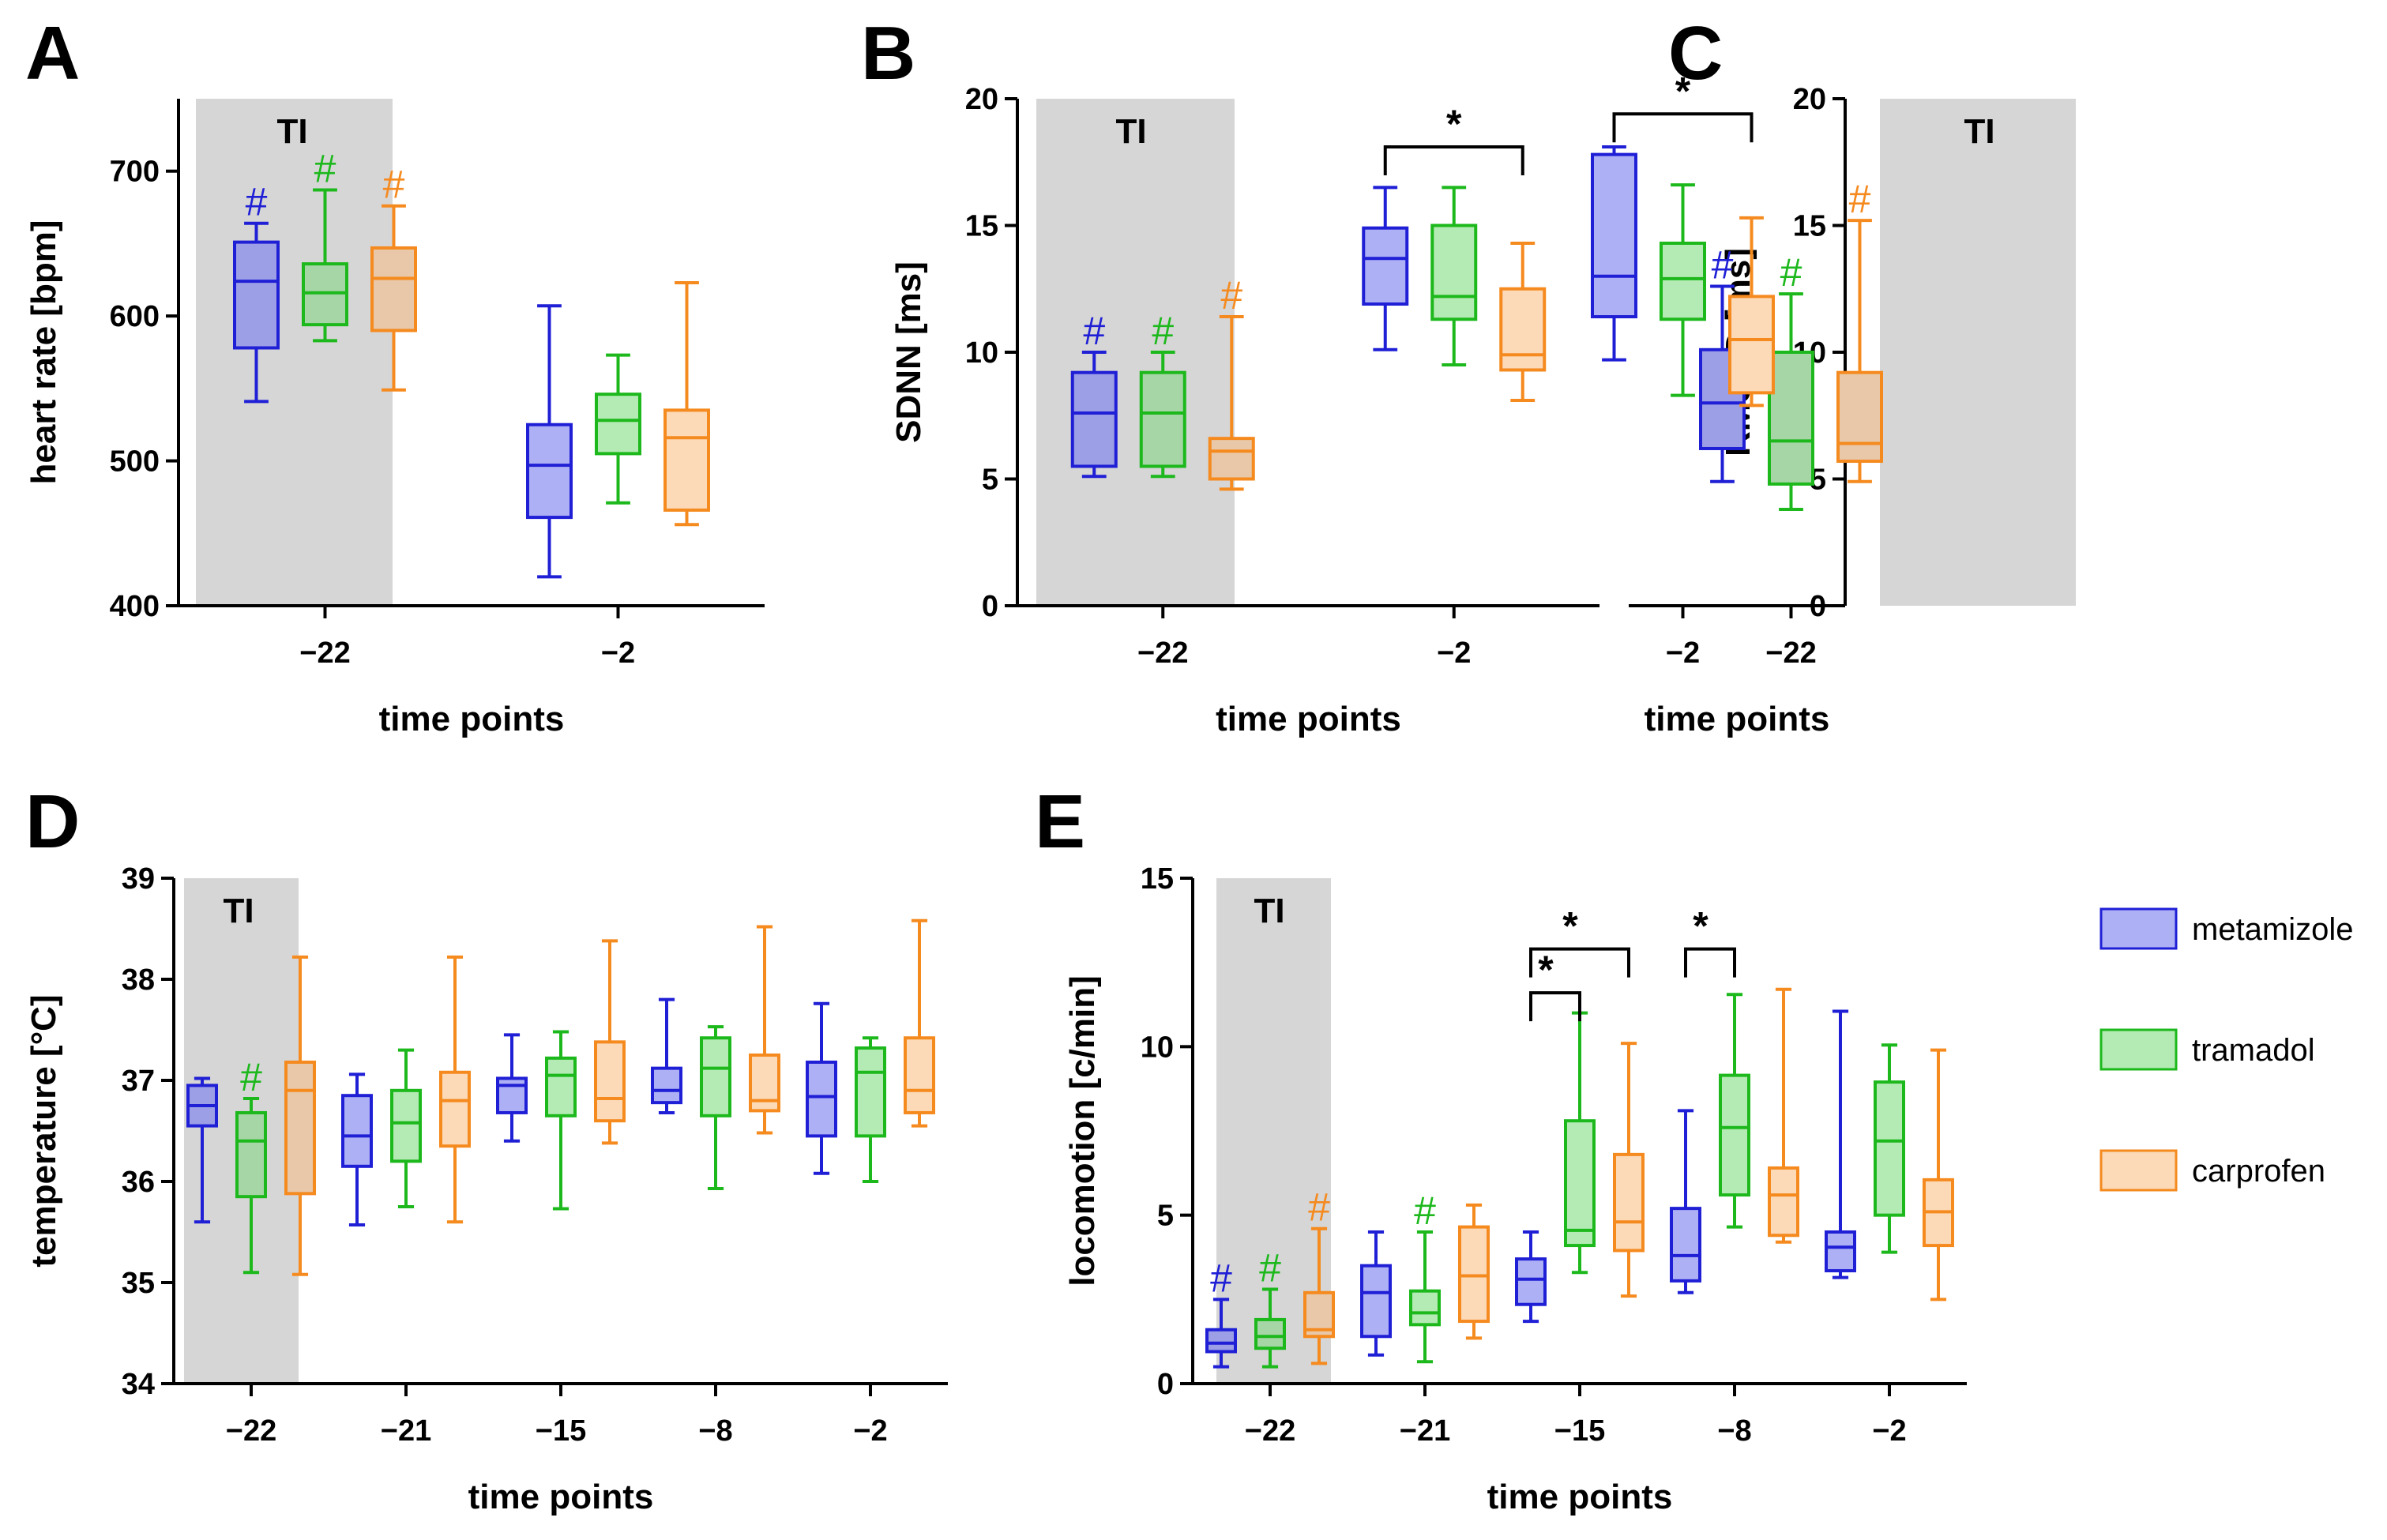 Image resolution: width=2387 pixels, height=1540 pixels. I want to click on y-tick-label: 34, so click(138, 1384).